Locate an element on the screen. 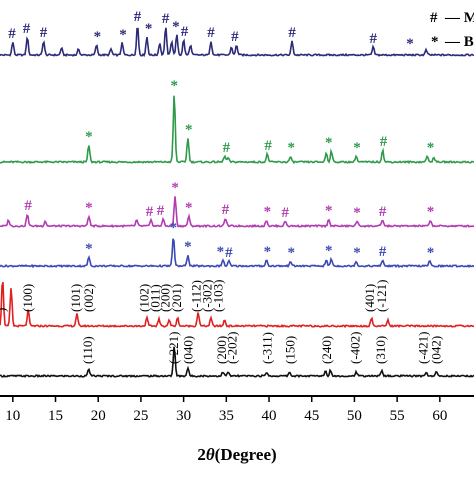  peak-marker-top-6: * is located at coordinates (149, 29).